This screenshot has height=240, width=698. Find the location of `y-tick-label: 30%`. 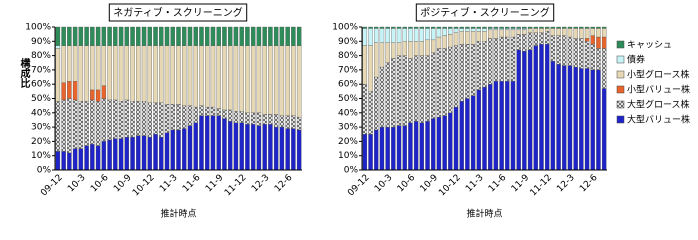

y-tick-label: 30% is located at coordinates (41, 128).